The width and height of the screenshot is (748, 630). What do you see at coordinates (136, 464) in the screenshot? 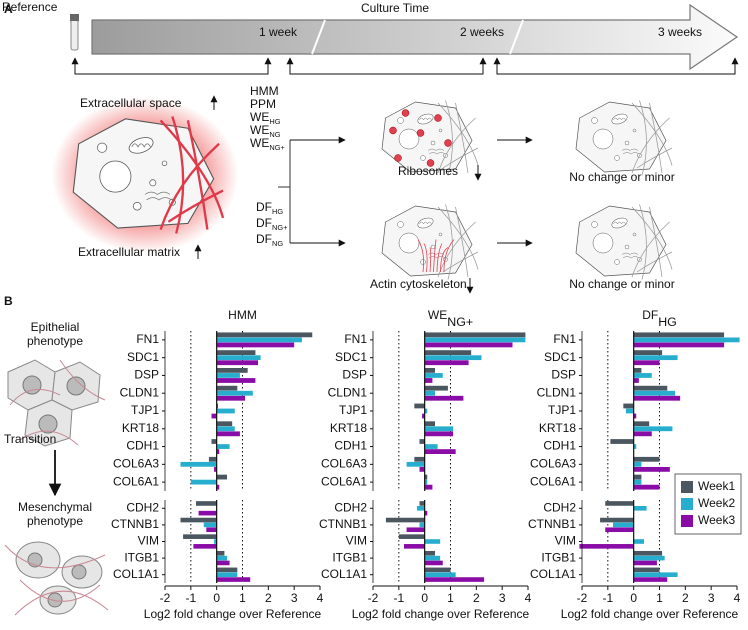
I see `category-label: COL6A3` at bounding box center [136, 464].